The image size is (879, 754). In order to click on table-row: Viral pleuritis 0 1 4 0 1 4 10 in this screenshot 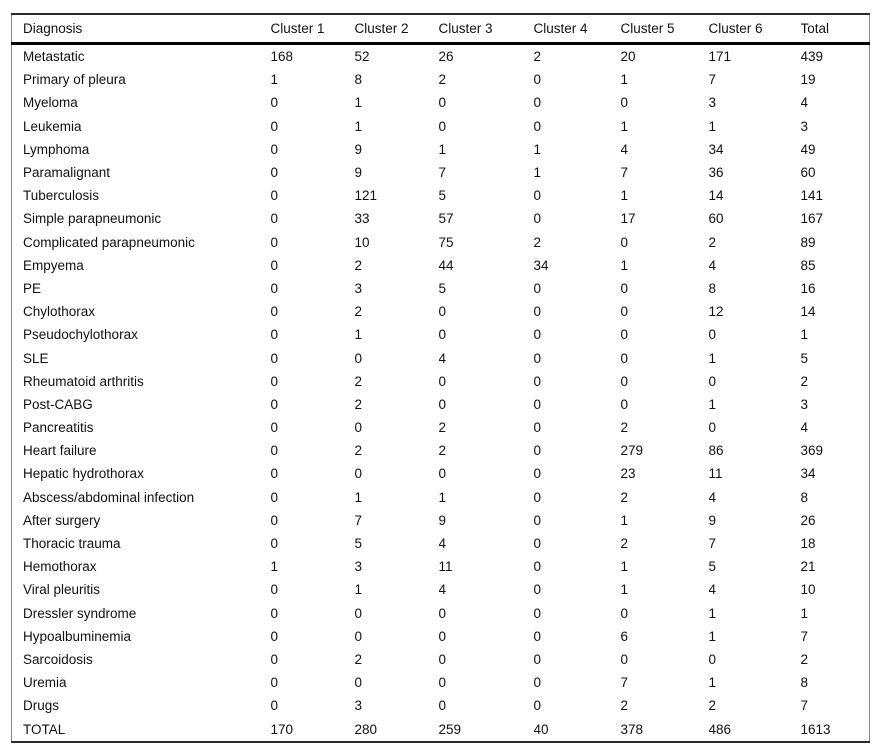, I will do `click(441, 589)`.